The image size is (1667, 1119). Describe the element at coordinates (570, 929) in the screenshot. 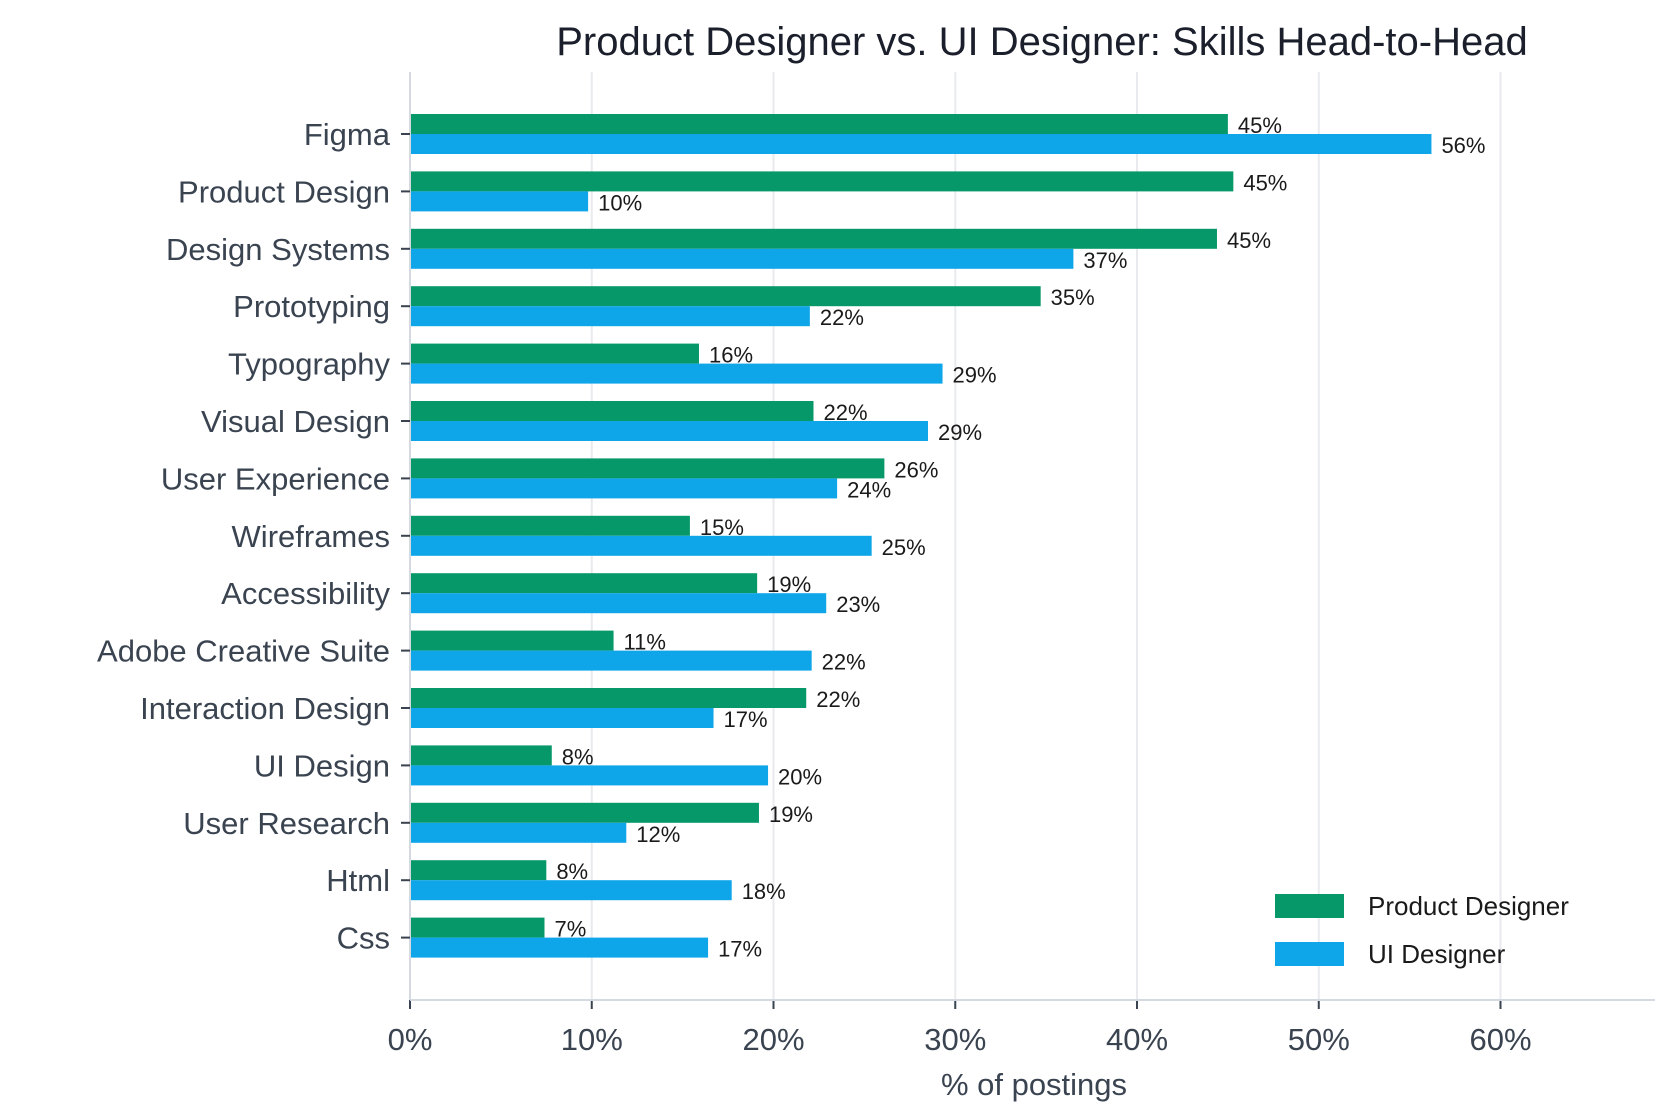

I see `value-label-product-designer: 7%` at that location.